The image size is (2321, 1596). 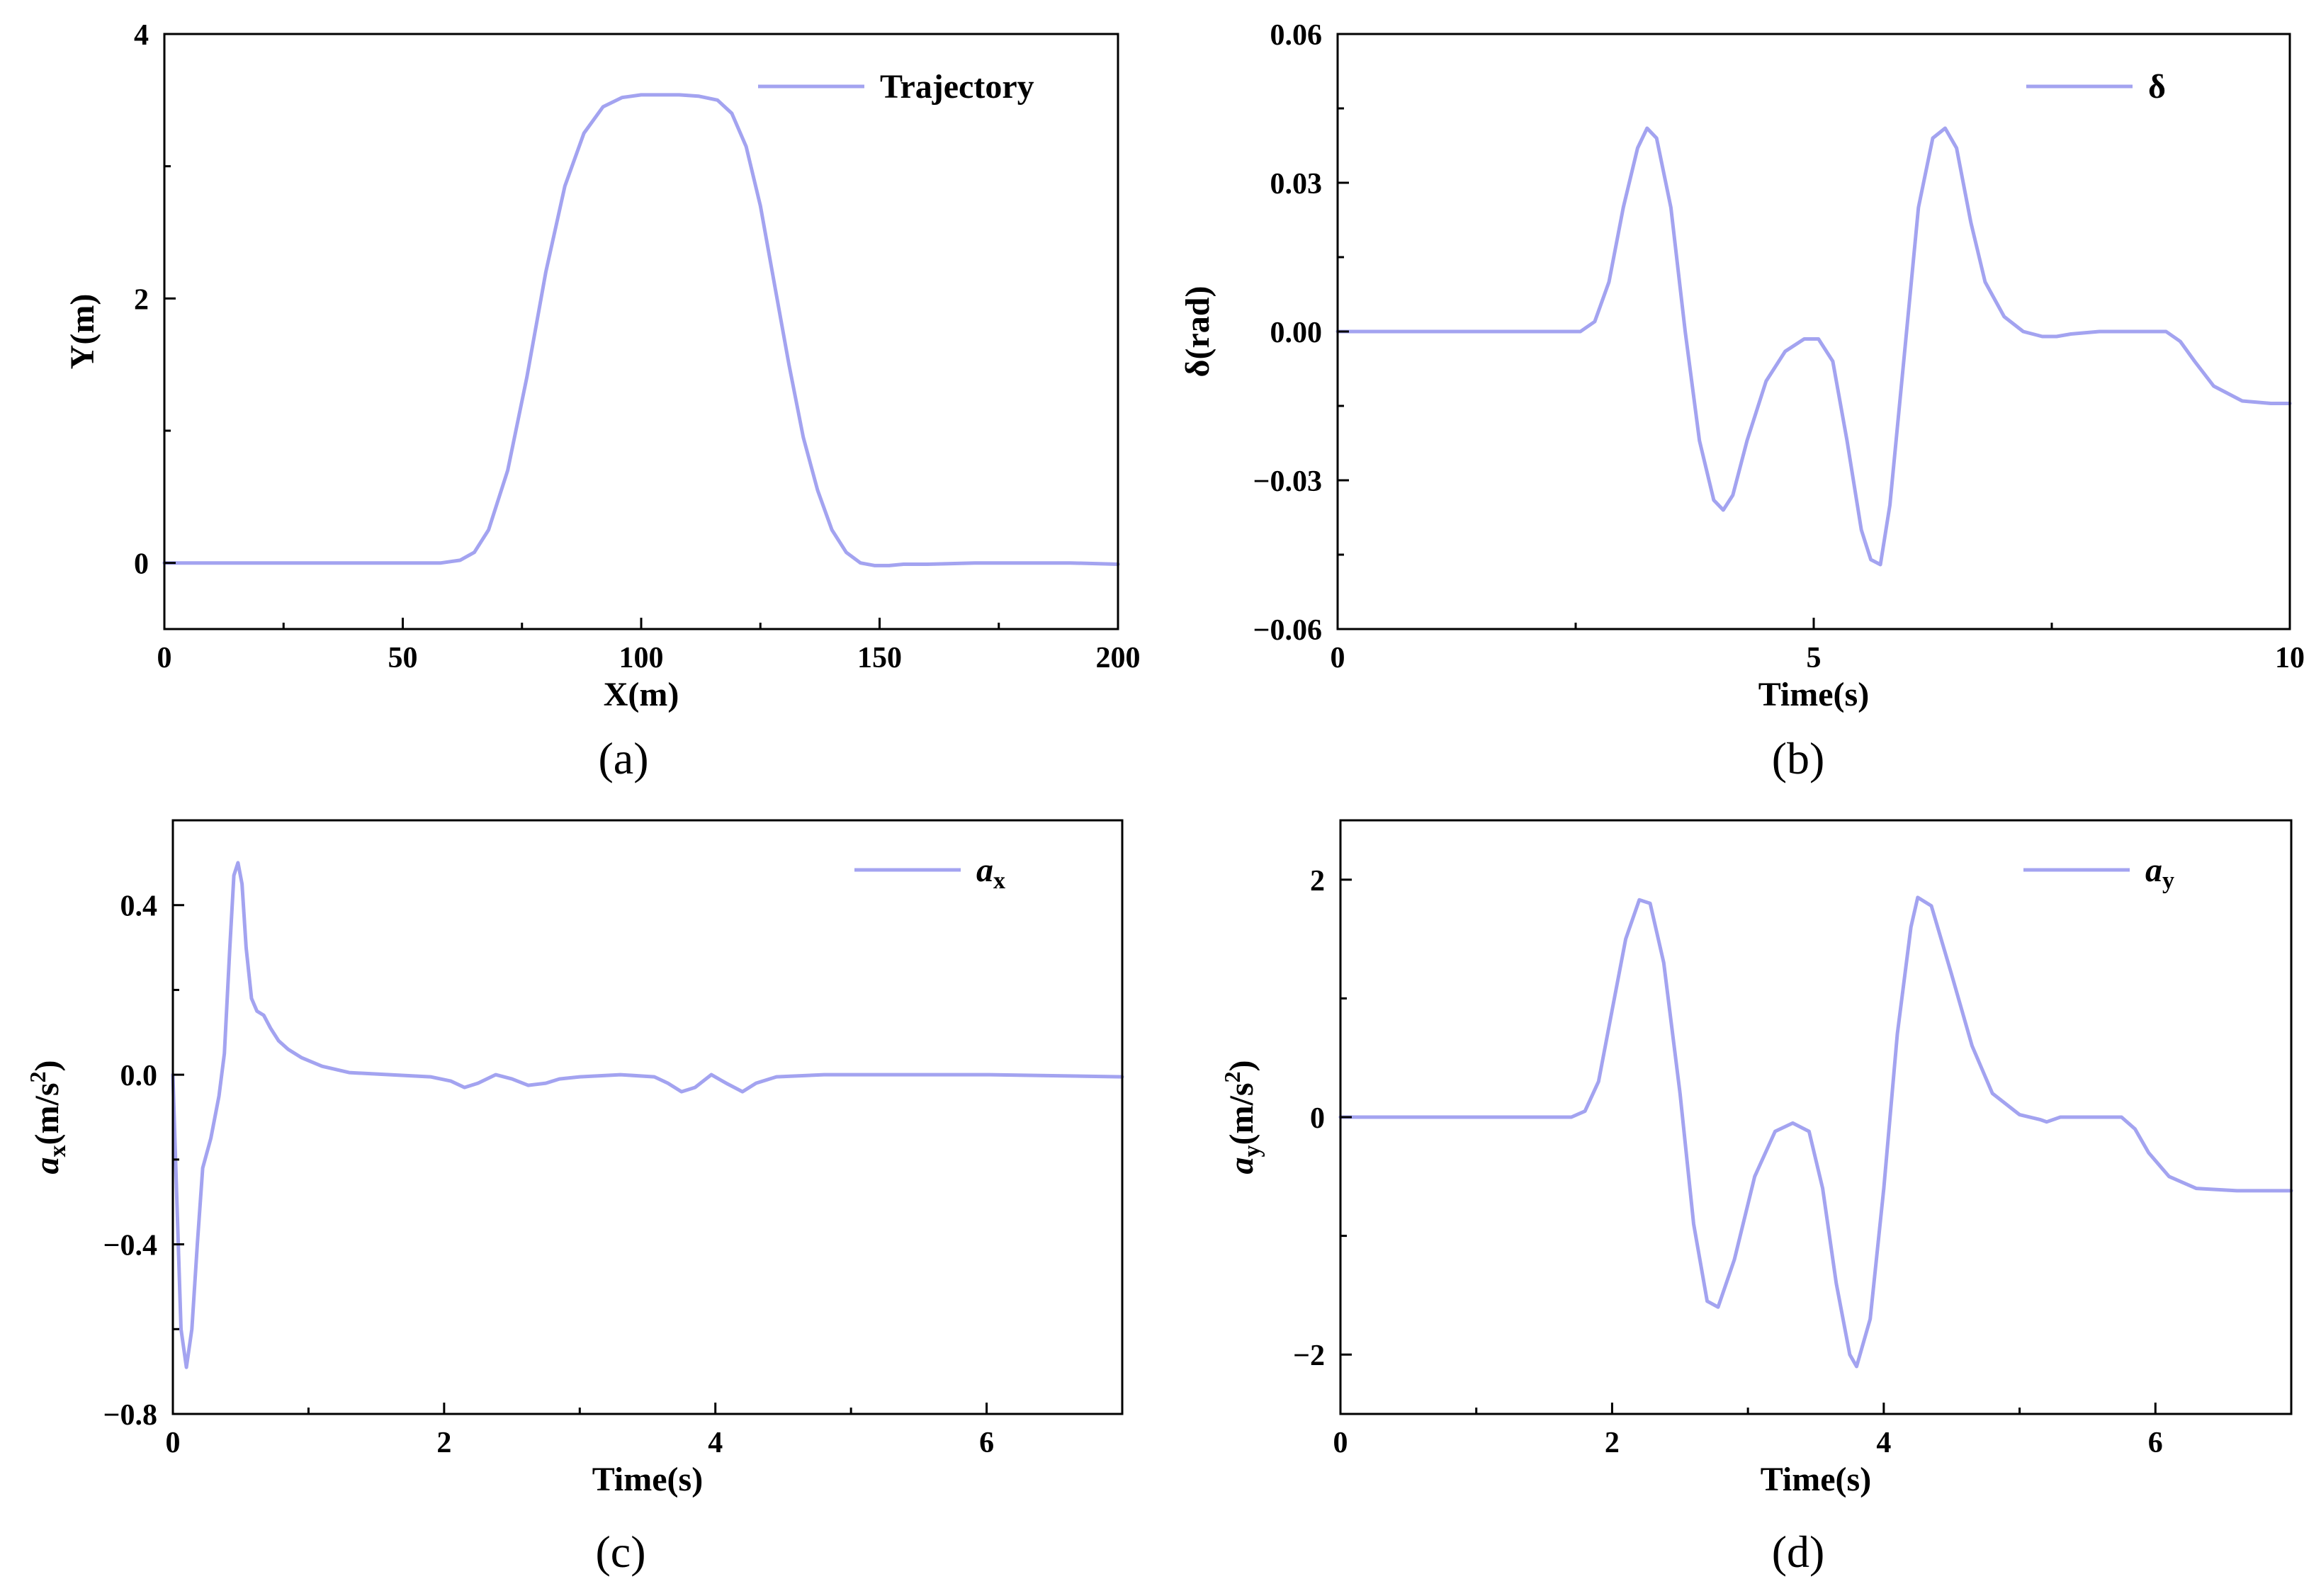 What do you see at coordinates (1814, 694) in the screenshot?
I see `x-axis-title-b: Time(s)` at bounding box center [1814, 694].